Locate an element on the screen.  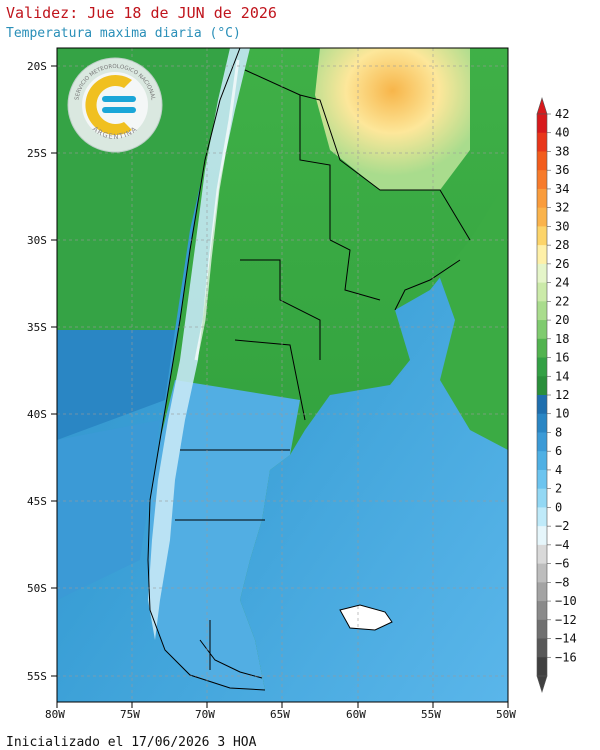
latitude-axis: 20S 25S 30S 35S 40S 45S 50S 55S is located at coordinates (42, 371).